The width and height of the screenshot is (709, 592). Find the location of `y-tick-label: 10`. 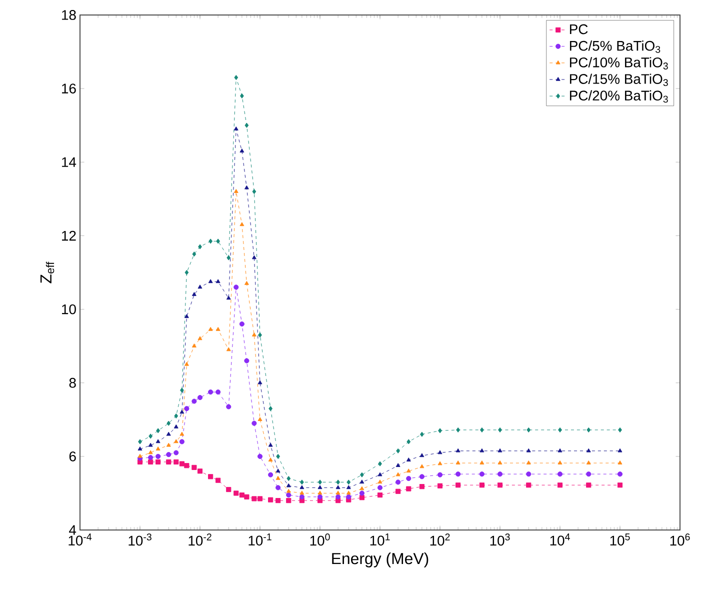

y-tick-label: 10 is located at coordinates (69, 309).